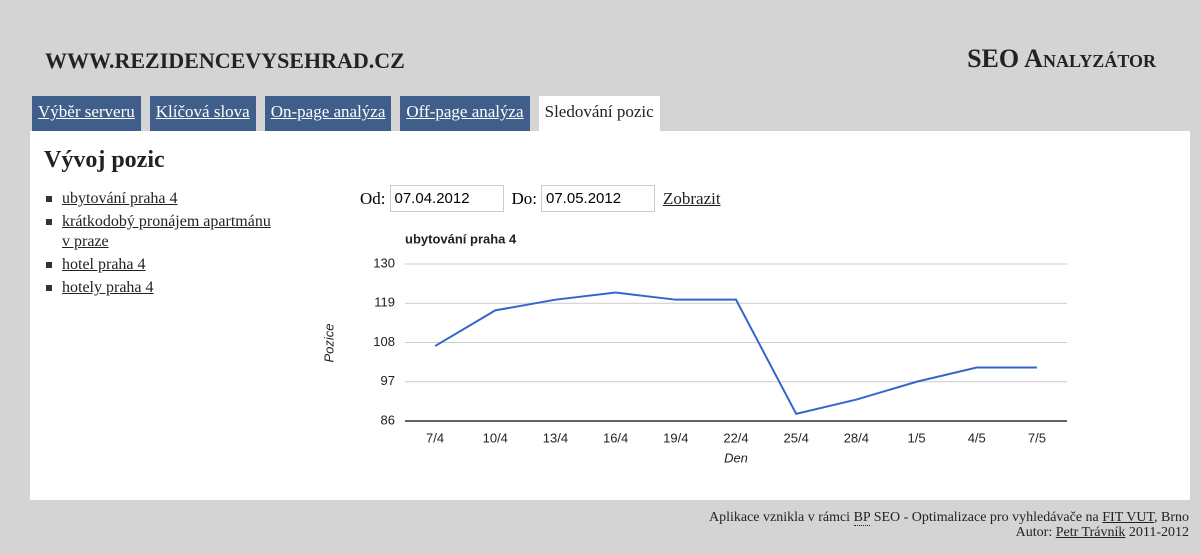 The width and height of the screenshot is (1201, 554). I want to click on x-tick-label: 19/4, so click(675, 437).